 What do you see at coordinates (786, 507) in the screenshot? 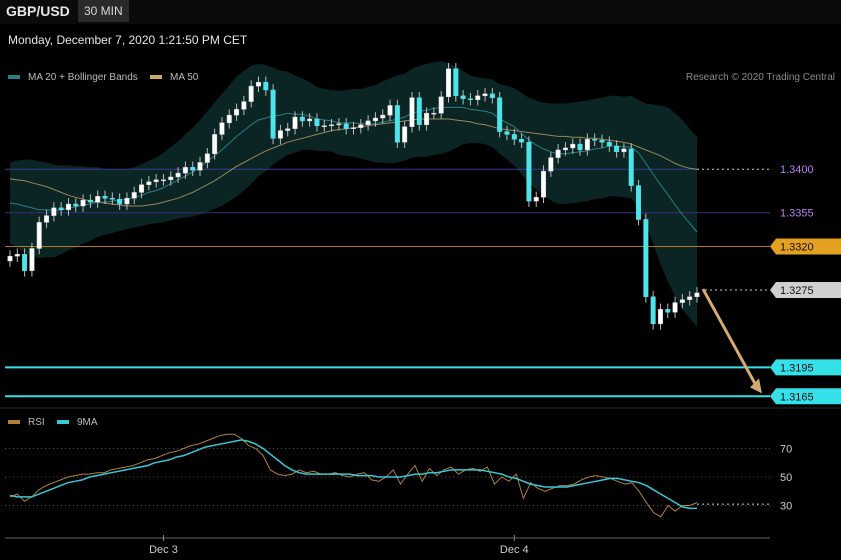
I see `rsi-tick-label: 30` at bounding box center [786, 507].